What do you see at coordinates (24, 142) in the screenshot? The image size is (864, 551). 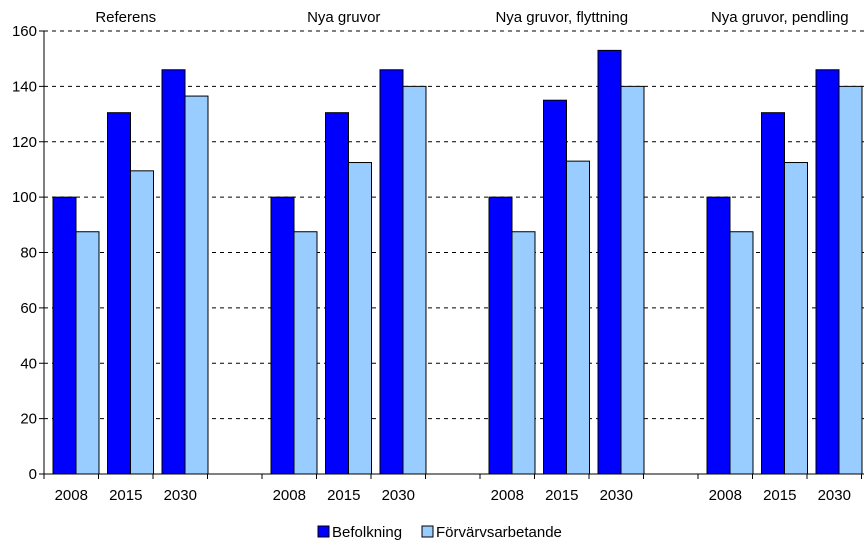 I see `y-tick-label: 120` at bounding box center [24, 142].